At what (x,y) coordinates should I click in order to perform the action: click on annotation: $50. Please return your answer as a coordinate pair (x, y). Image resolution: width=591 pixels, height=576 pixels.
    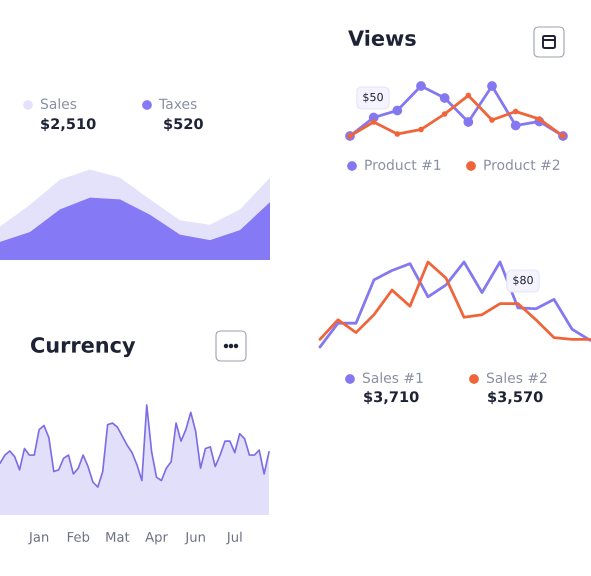
    Looking at the image, I should click on (373, 97).